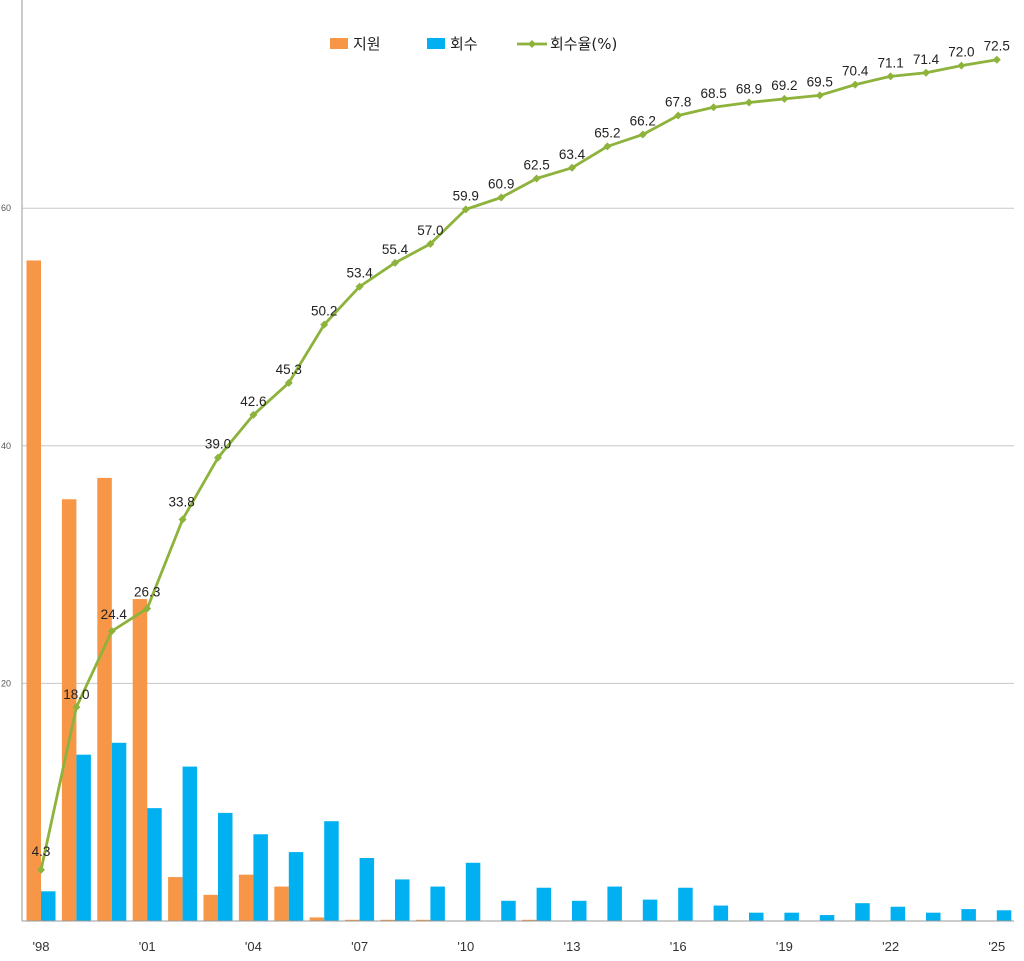 The width and height of the screenshot is (1024, 961). Describe the element at coordinates (6, 208) in the screenshot. I see `y-tick-label-60: 60` at that location.